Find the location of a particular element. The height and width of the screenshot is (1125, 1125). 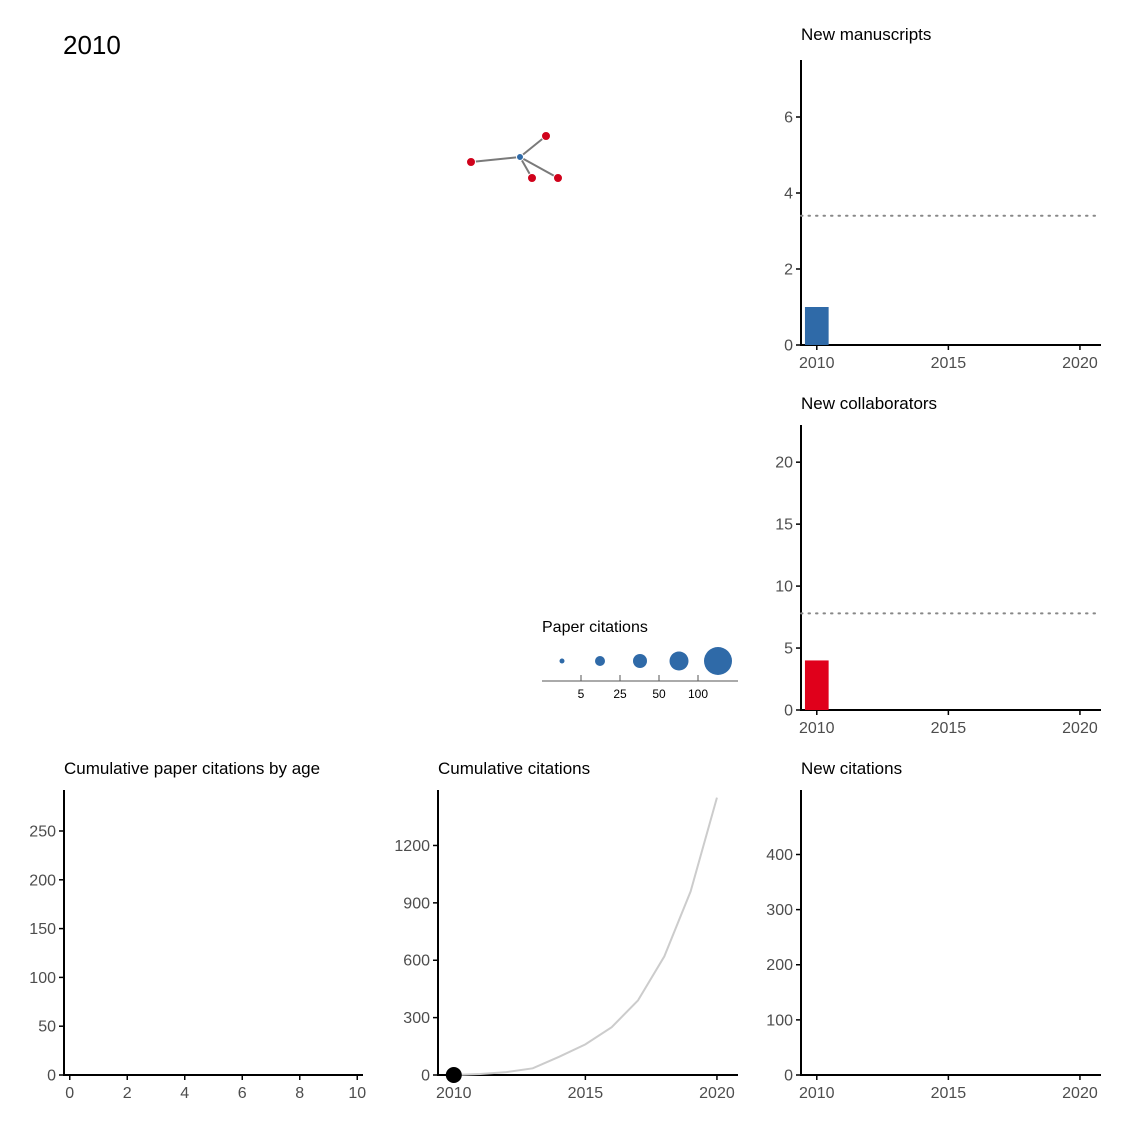

cumulative-paper-citations-by-age-x-tick-label: 2 is located at coordinates (127, 1093).